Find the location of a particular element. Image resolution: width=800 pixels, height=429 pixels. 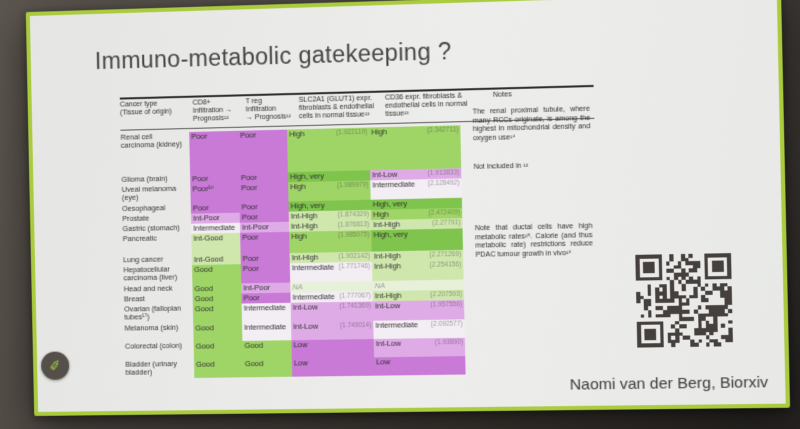

qr-code is located at coordinates (684, 300).